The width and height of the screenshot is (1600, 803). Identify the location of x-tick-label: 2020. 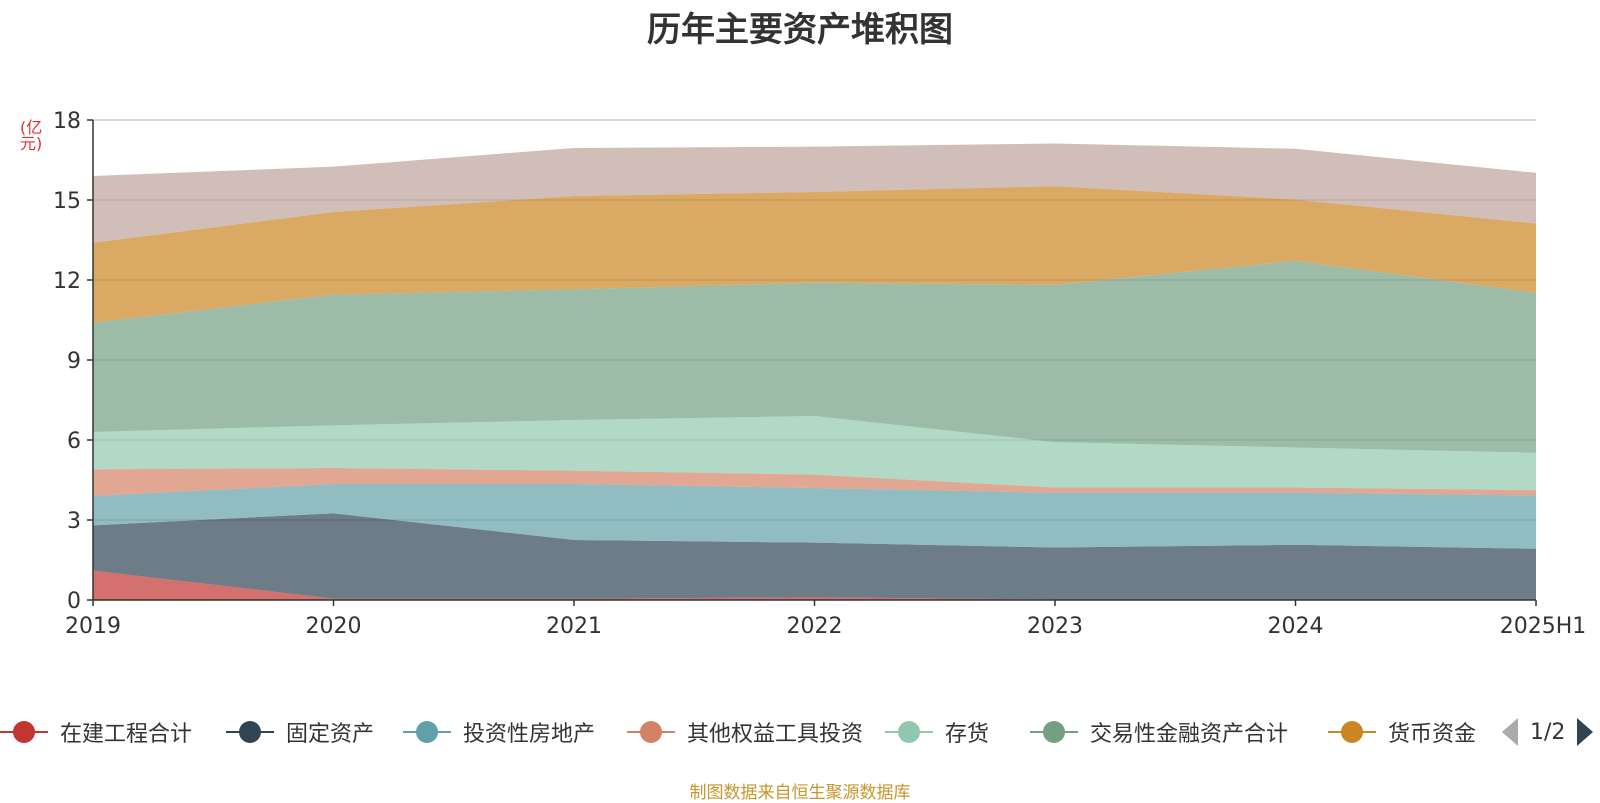
(334, 626).